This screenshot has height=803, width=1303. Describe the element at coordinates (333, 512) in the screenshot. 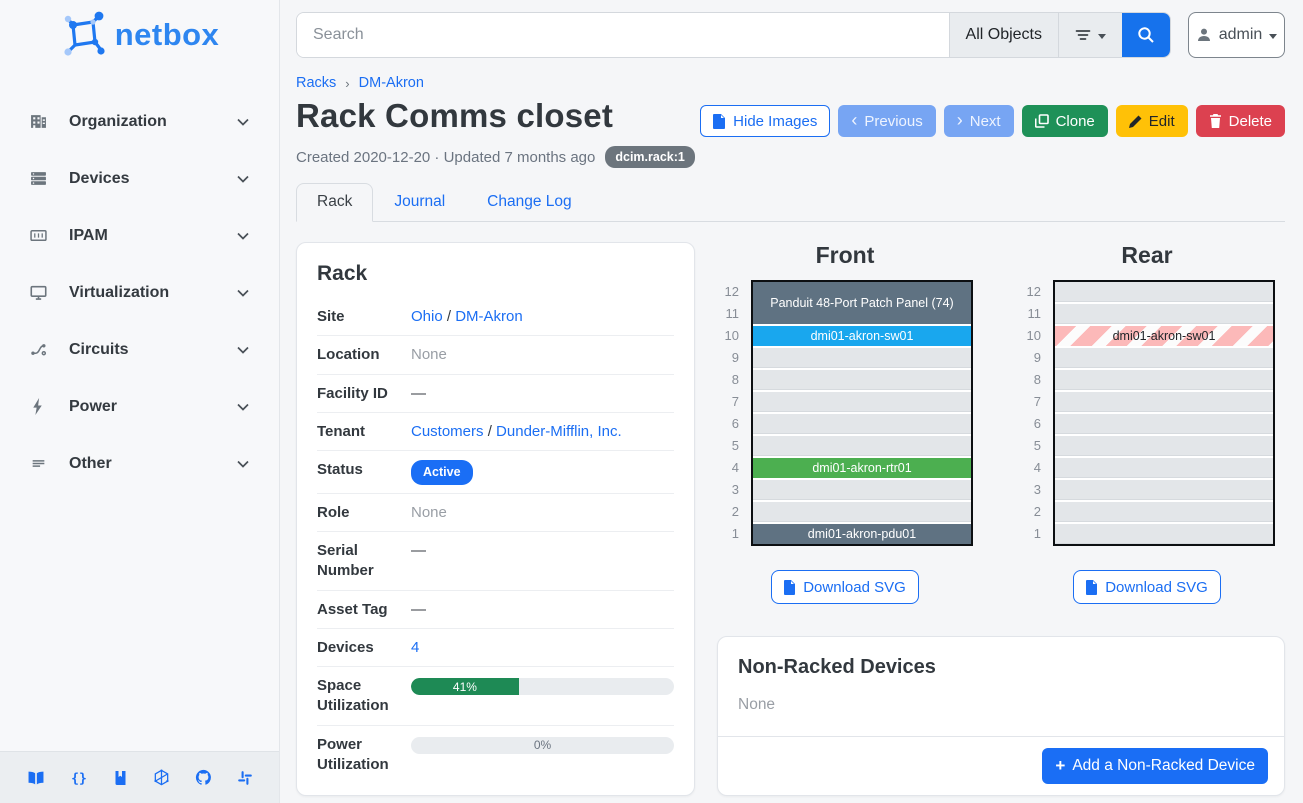

I see `field-label: Role` at that location.